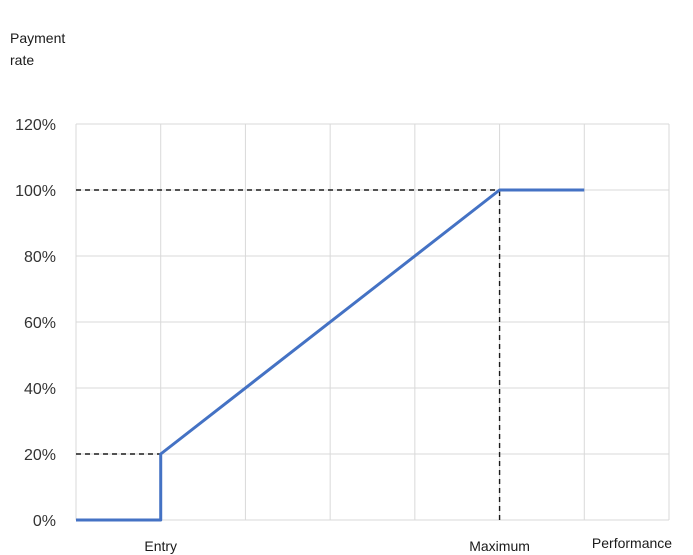  Describe the element at coordinates (160, 546) in the screenshot. I see `x-marker-label: Entry` at that location.